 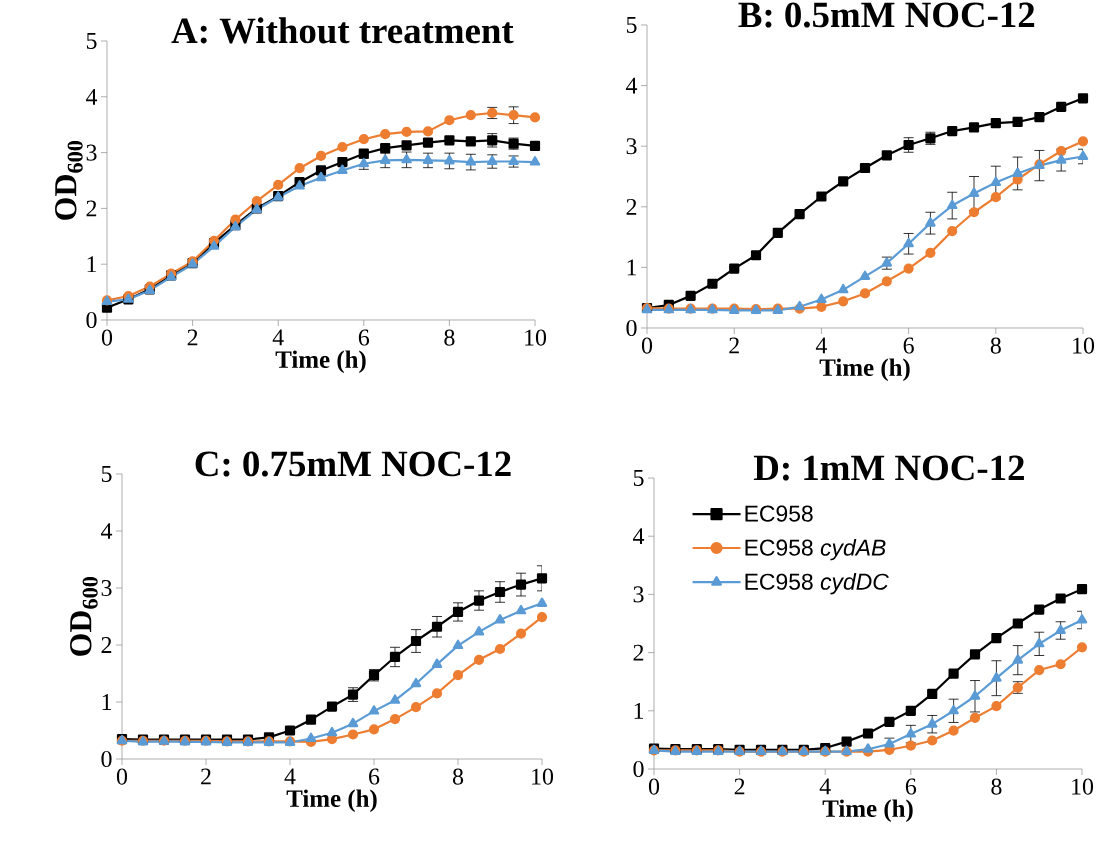 I want to click on chart-title: A: Without treatment, so click(x=342, y=30).